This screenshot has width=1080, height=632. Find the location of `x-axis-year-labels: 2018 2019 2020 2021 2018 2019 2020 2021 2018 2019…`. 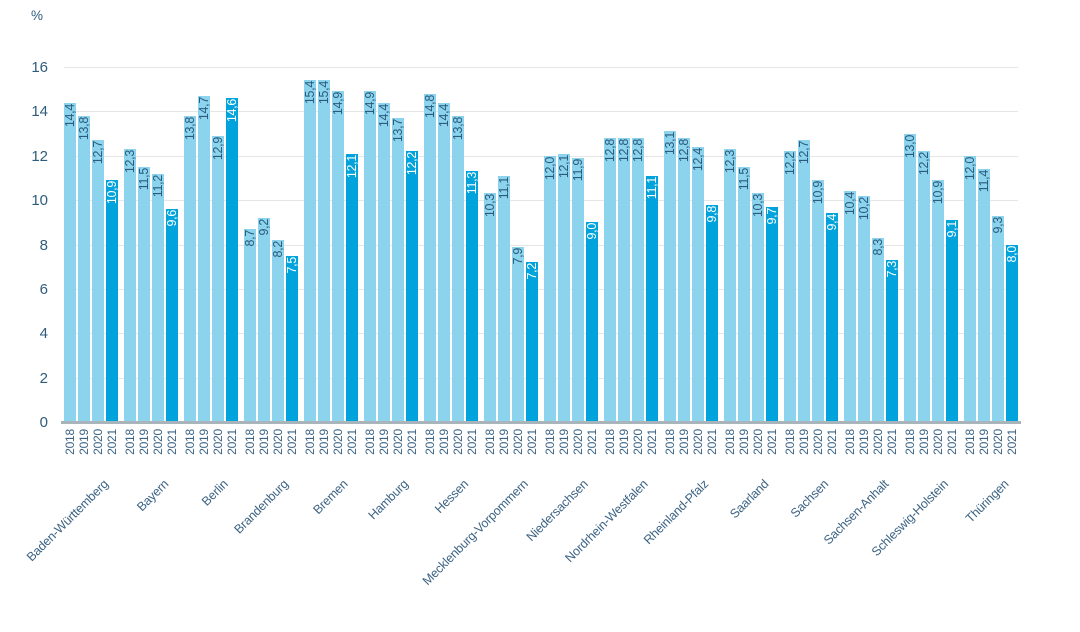

x-axis-year-labels: 2018 2019 2020 2021 2018 2019 2020 2021 2018 2019… is located at coordinates (541, 449).